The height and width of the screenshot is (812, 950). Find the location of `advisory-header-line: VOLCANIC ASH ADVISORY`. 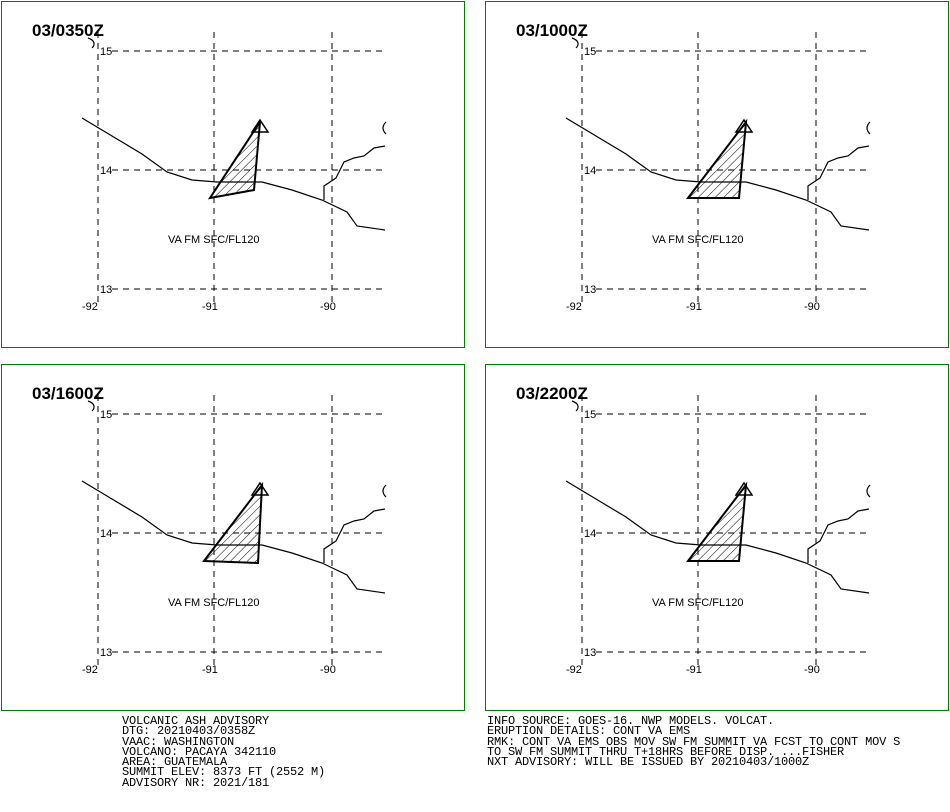

advisory-header-line: VOLCANIC ASH ADVISORY is located at coordinates (196, 721).